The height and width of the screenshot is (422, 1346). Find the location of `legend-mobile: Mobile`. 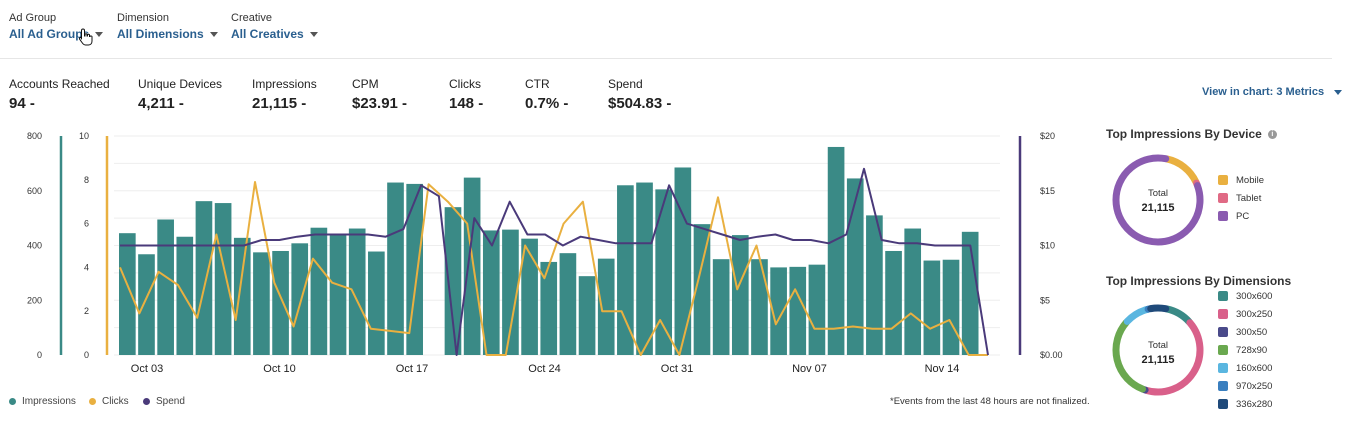

legend-mobile: Mobile is located at coordinates (1241, 180).